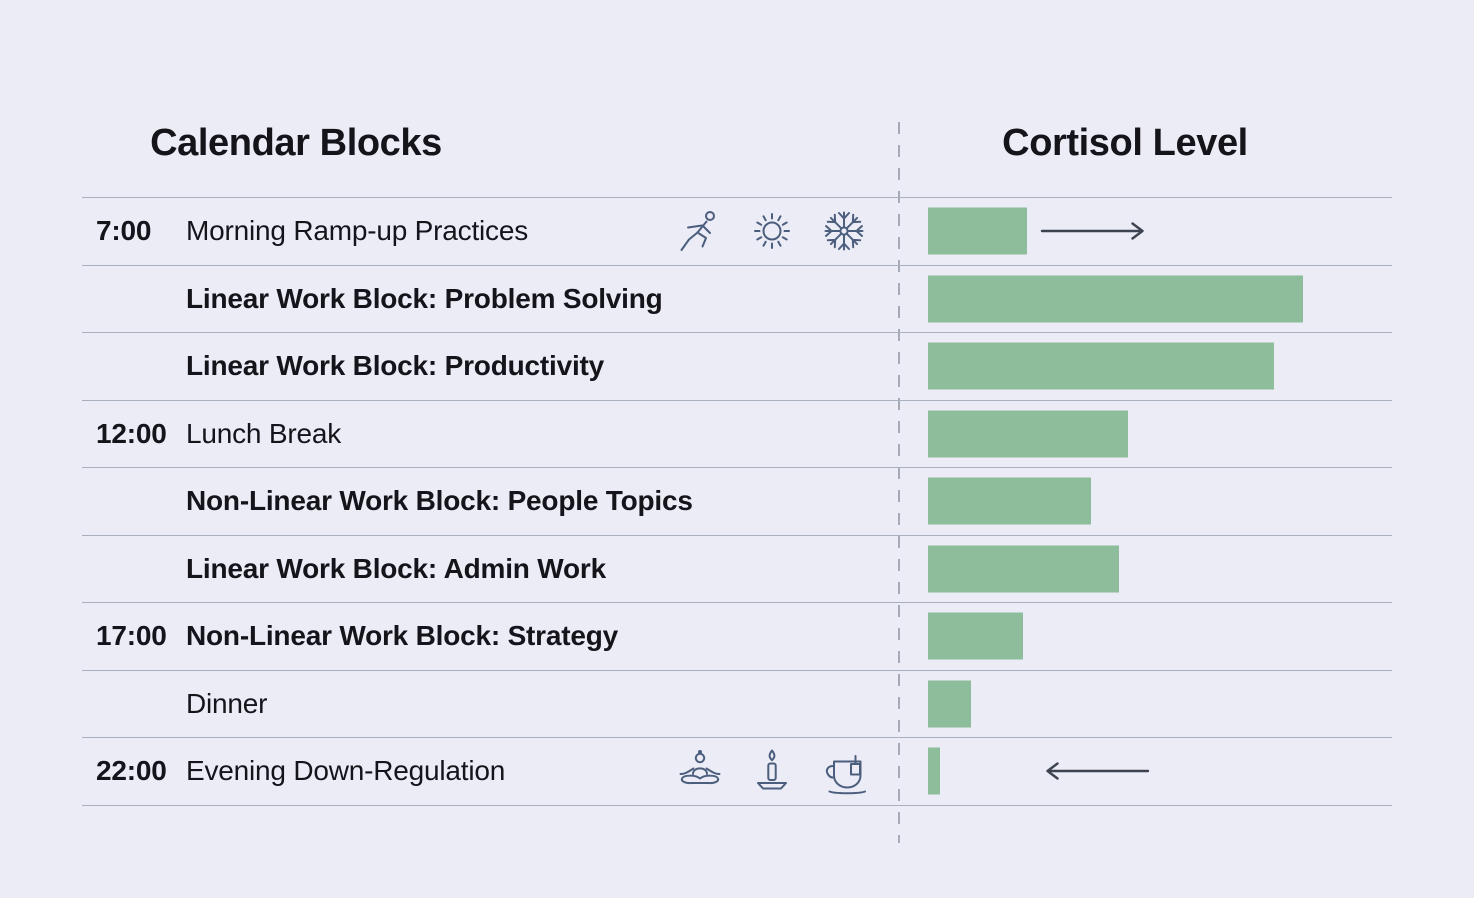 Image resolution: width=1474 pixels, height=898 pixels. What do you see at coordinates (439, 501) in the screenshot?
I see `row-label: Non-Linear Work Block: People Topics` at bounding box center [439, 501].